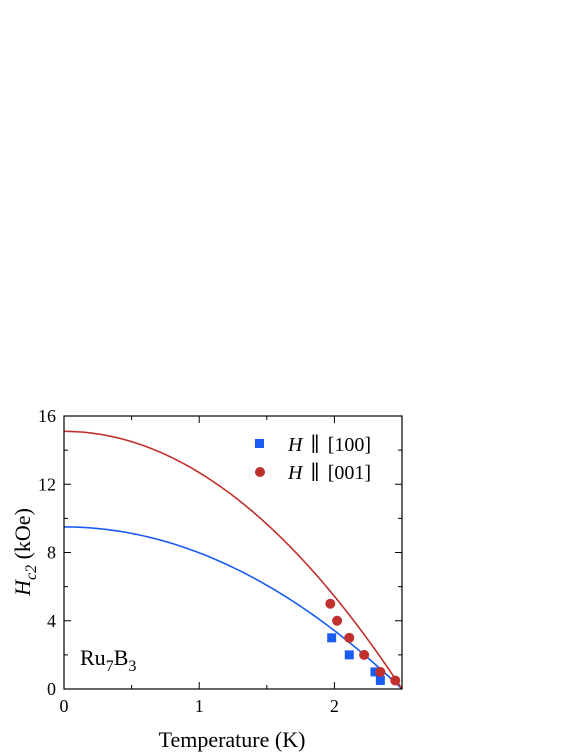 The image size is (581, 752). What do you see at coordinates (51, 553) in the screenshot?
I see `y-tick-label: 8` at bounding box center [51, 553].